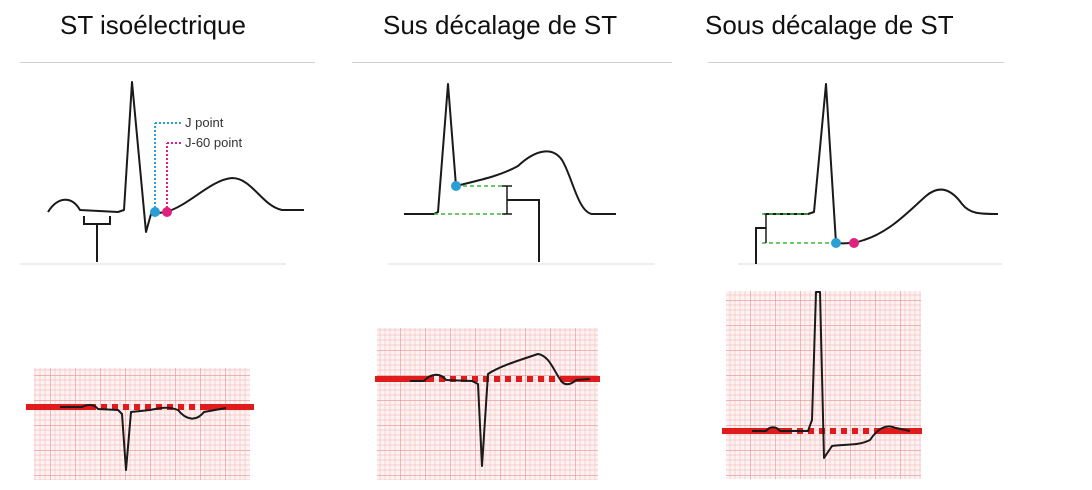 This screenshot has width=1092, height=490. I want to click on ecg-strip-elevation, so click(487, 404).